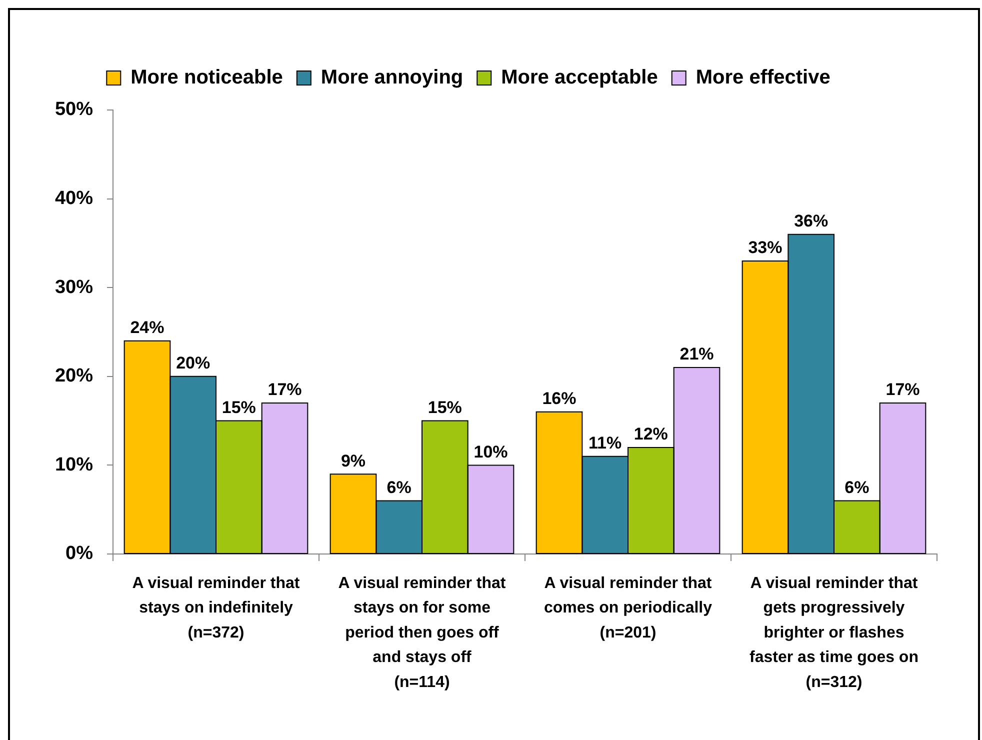 Image resolution: width=982 pixels, height=740 pixels. I want to click on data-label: 16%, so click(559, 398).